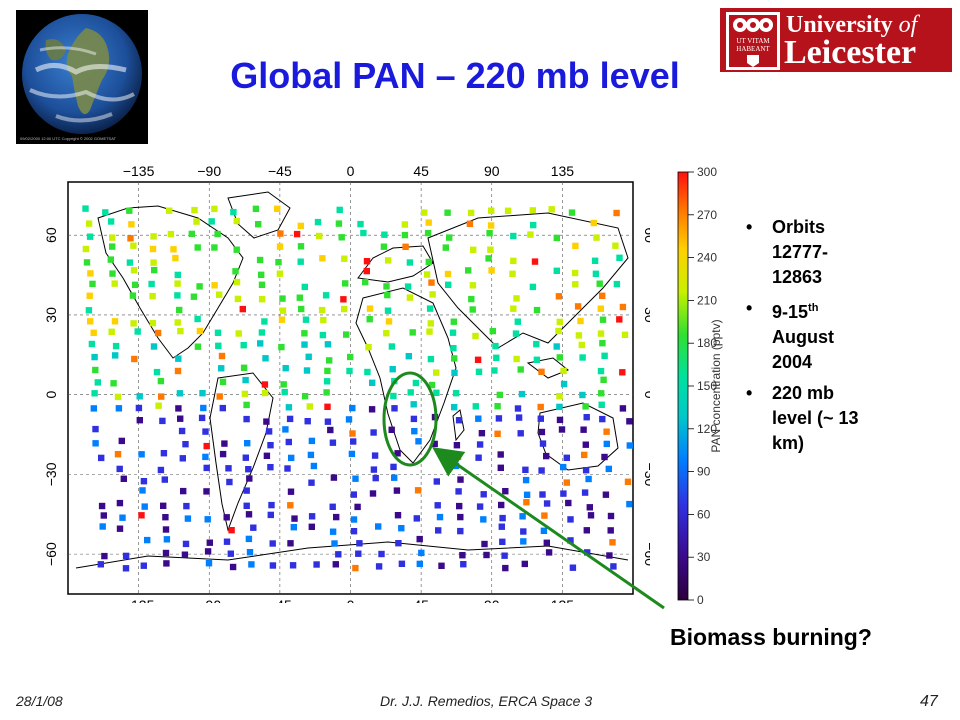 This screenshot has width=960, height=720. I want to click on colorbar-tick-label: 0, so click(700, 599).